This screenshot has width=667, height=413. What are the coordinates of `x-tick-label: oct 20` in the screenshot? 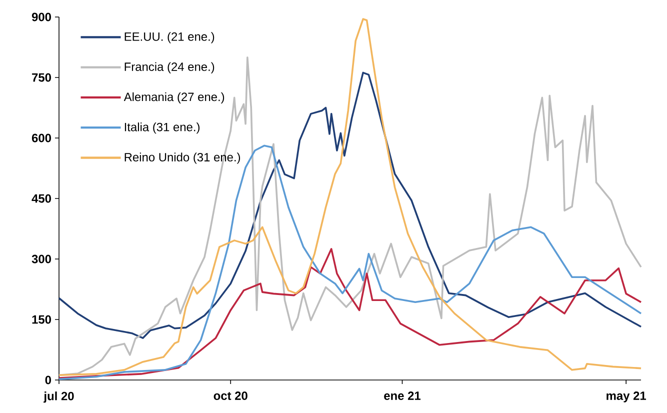 It's located at (231, 396).